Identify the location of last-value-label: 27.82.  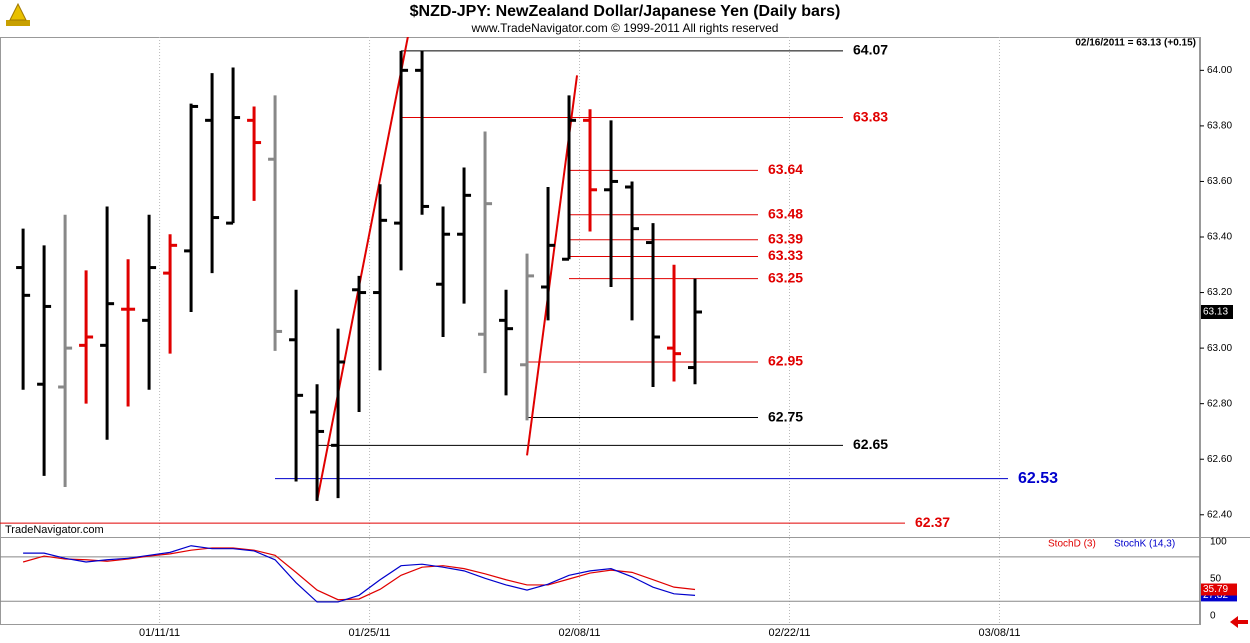
(1215, 595).